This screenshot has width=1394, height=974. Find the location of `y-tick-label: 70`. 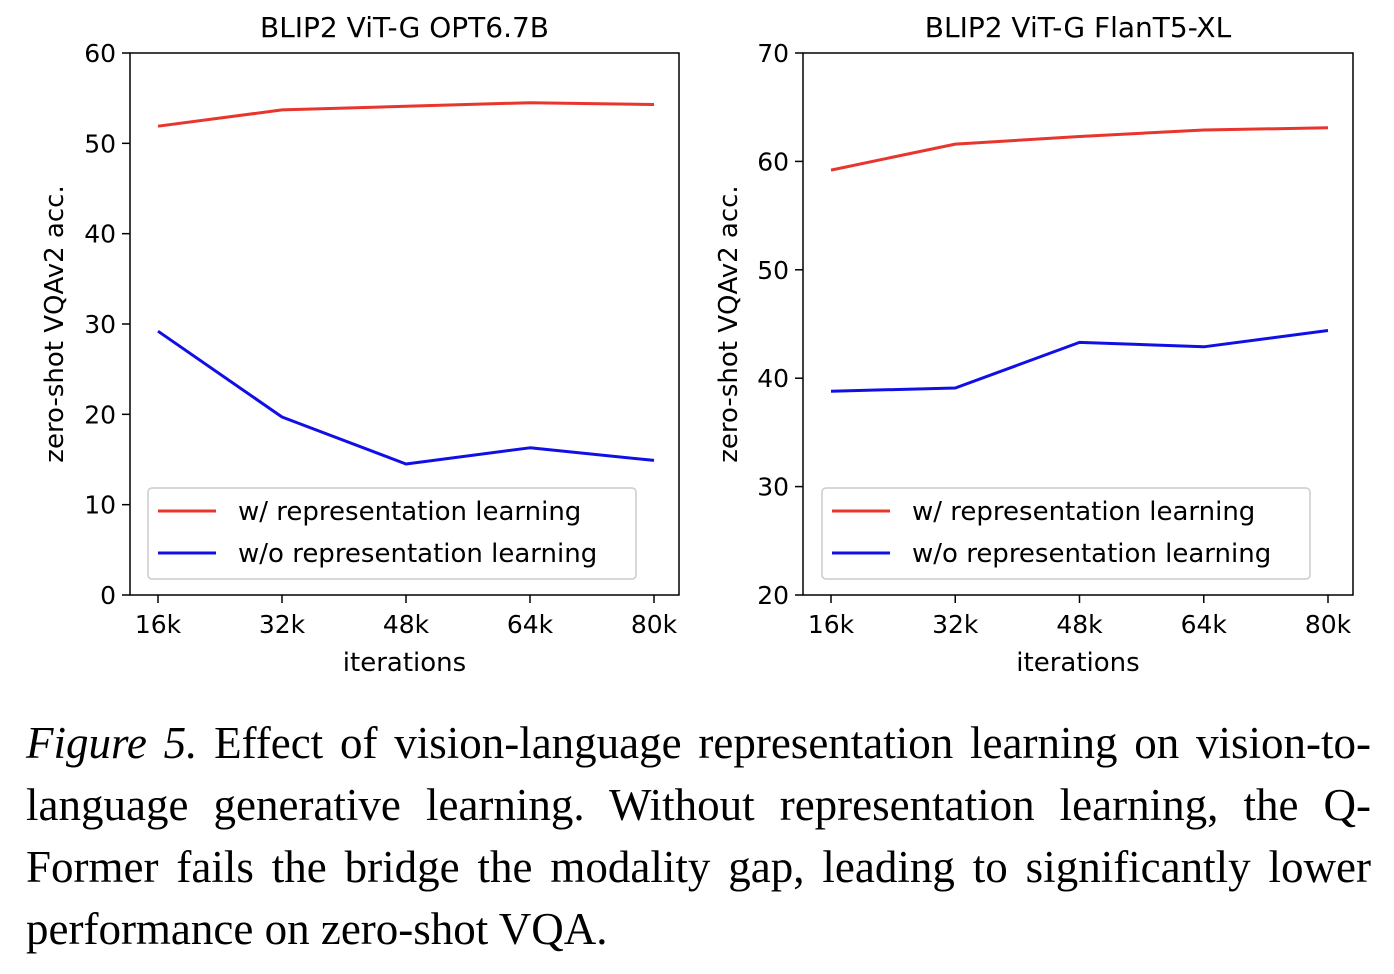

y-tick-label: 70 is located at coordinates (773, 53).